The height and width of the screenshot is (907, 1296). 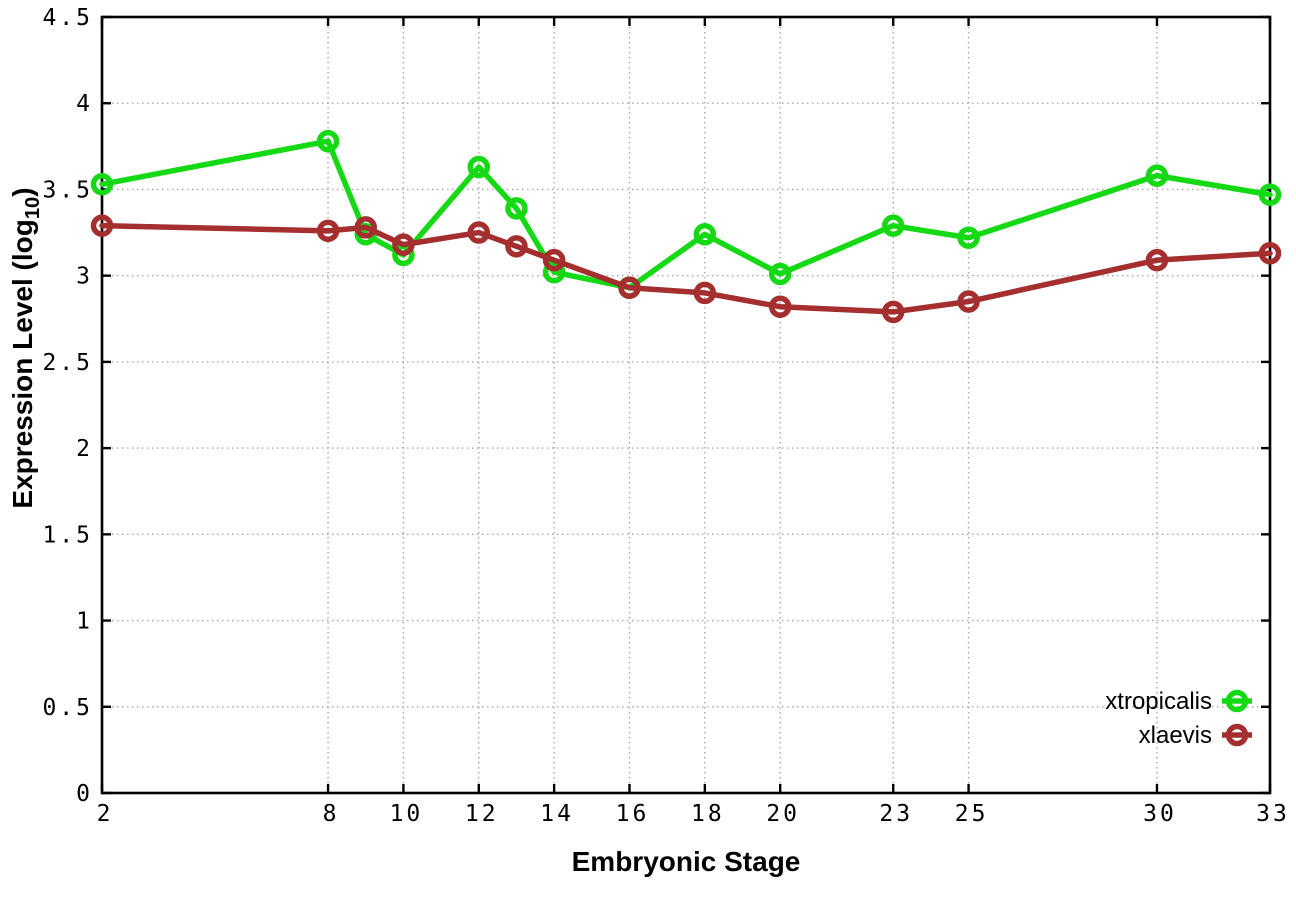 What do you see at coordinates (84, 622) in the screenshot?
I see `y-tick-label: 1` at bounding box center [84, 622].